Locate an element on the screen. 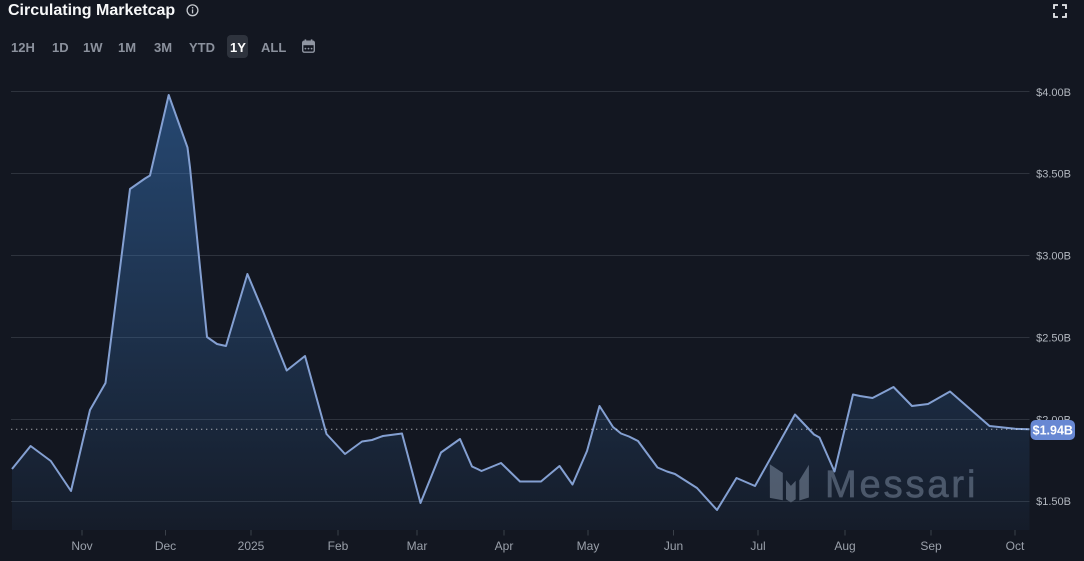 Image resolution: width=1084 pixels, height=561 pixels. svg-text: Dec is located at coordinates (165, 546).